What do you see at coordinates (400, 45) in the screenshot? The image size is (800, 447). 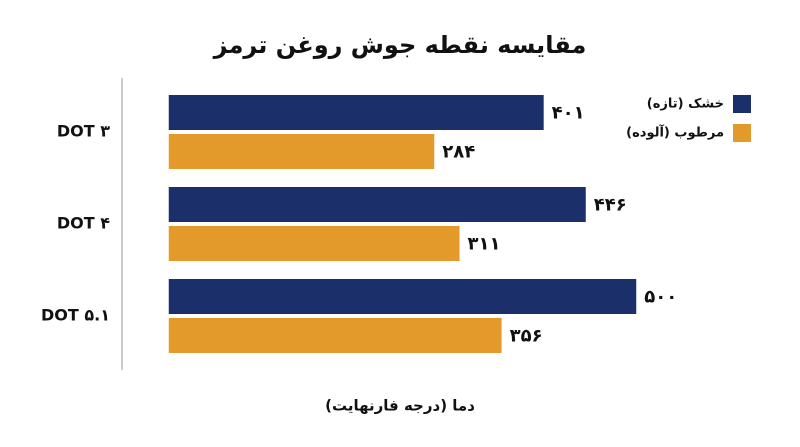 I see `chart-title: مقایسه نقطه جوش روغن ترمز` at bounding box center [400, 45].